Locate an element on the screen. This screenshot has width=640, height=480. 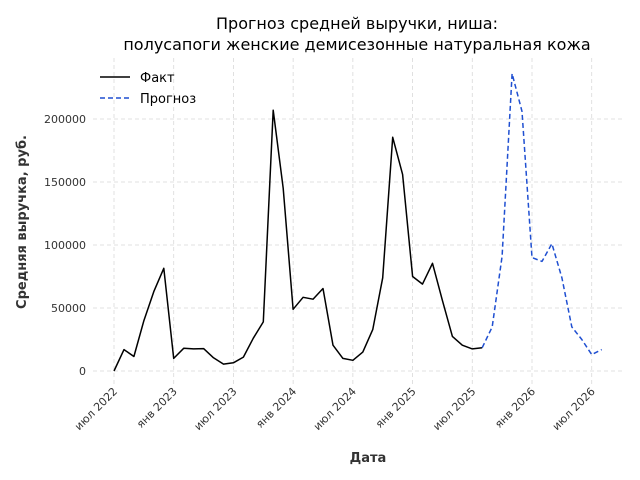
y-tick-label: 50000 is located at coordinates (68, 308).